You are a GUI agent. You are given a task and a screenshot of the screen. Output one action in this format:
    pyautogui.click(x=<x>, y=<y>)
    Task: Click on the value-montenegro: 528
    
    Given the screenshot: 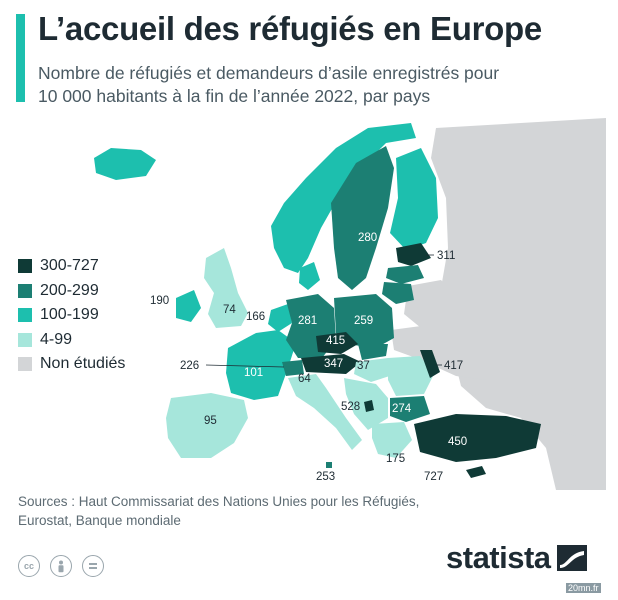 What is the action you would take?
    pyautogui.click(x=350, y=407)
    